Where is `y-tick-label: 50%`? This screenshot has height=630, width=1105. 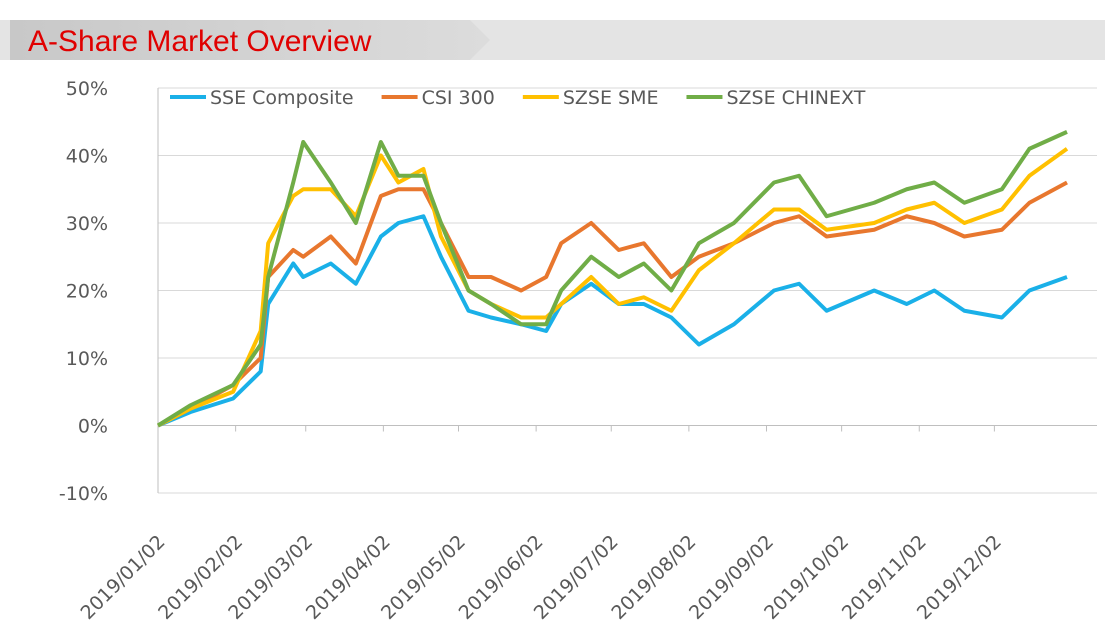
y-tick-label: 50% is located at coordinates (87, 89).